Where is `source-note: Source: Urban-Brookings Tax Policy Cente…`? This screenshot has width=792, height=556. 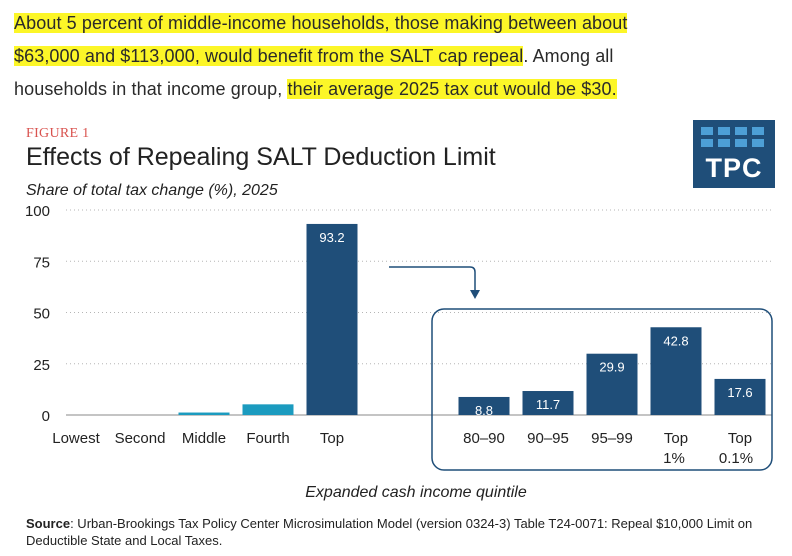
source-note: Source: Urban-Brookings Tax Policy Cente… is located at coordinates (401, 532).